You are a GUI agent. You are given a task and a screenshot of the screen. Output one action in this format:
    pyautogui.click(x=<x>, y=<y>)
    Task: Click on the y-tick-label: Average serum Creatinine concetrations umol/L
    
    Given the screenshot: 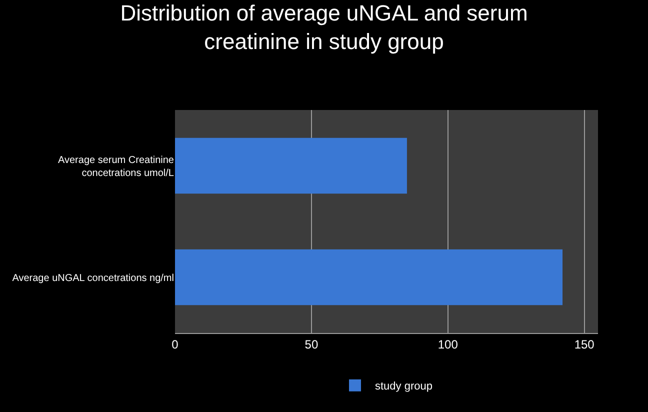 What is the action you would take?
    pyautogui.click(x=116, y=166)
    